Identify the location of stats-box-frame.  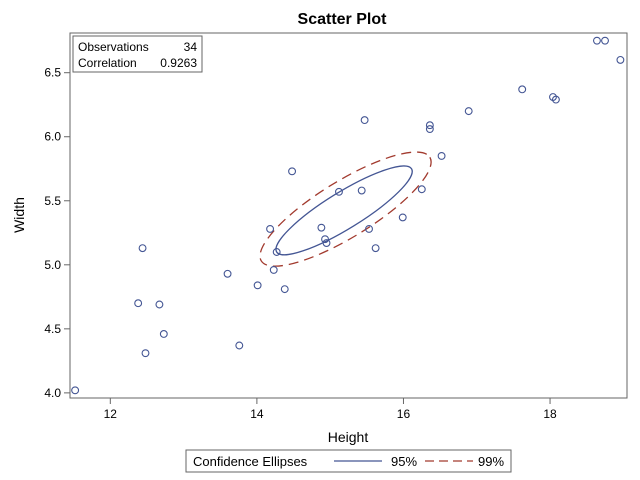
(137, 54).